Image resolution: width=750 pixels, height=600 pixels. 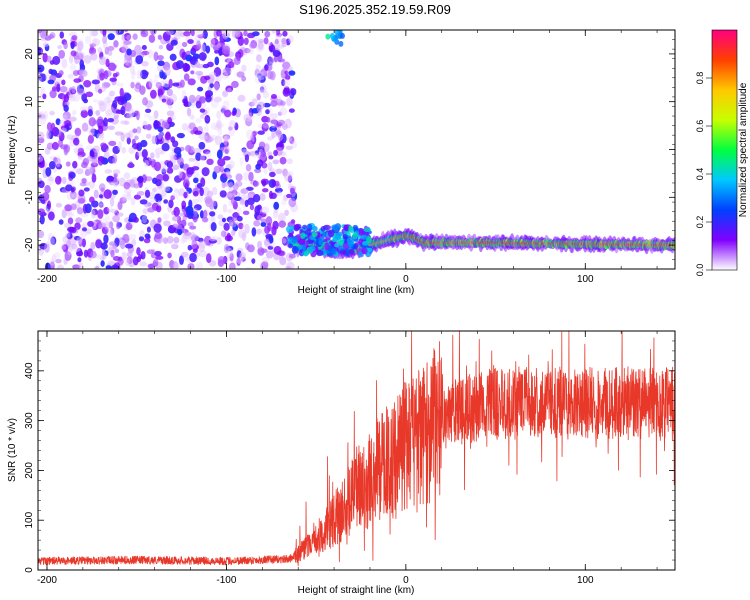 What do you see at coordinates (29, 102) in the screenshot?
I see `spectrogram-y-tick-label: 10` at bounding box center [29, 102].